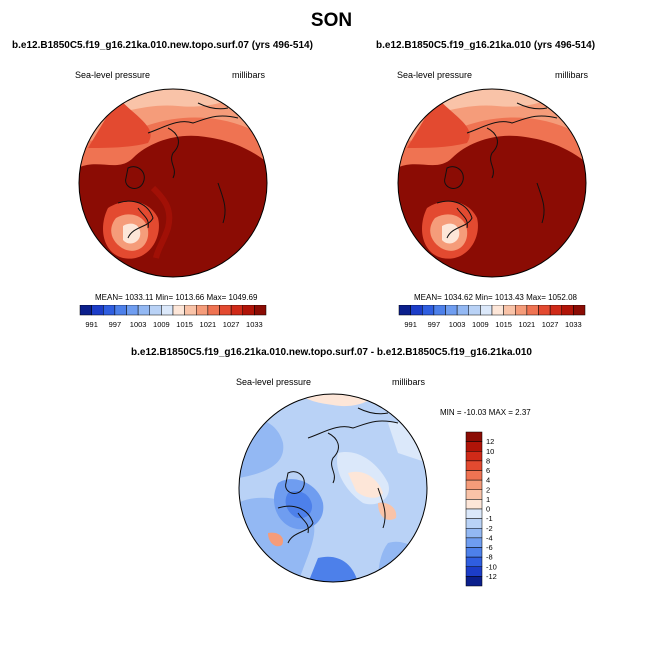  Describe the element at coordinates (490, 451) in the screenshot. I see `colorbar-tick-label: 10` at that location.